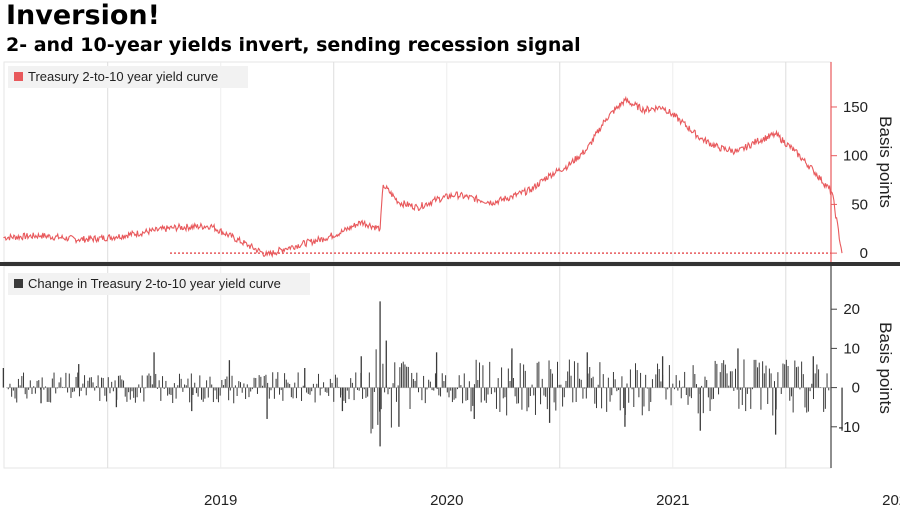 This screenshot has height=510, width=900. What do you see at coordinates (18, 283) in the screenshot?
I see `legend-swatch-change` at bounding box center [18, 283].